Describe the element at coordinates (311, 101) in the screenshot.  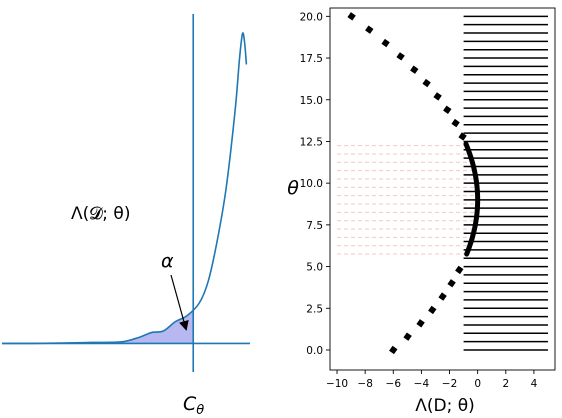
I see `y-tick-label: 15.0` at that location.